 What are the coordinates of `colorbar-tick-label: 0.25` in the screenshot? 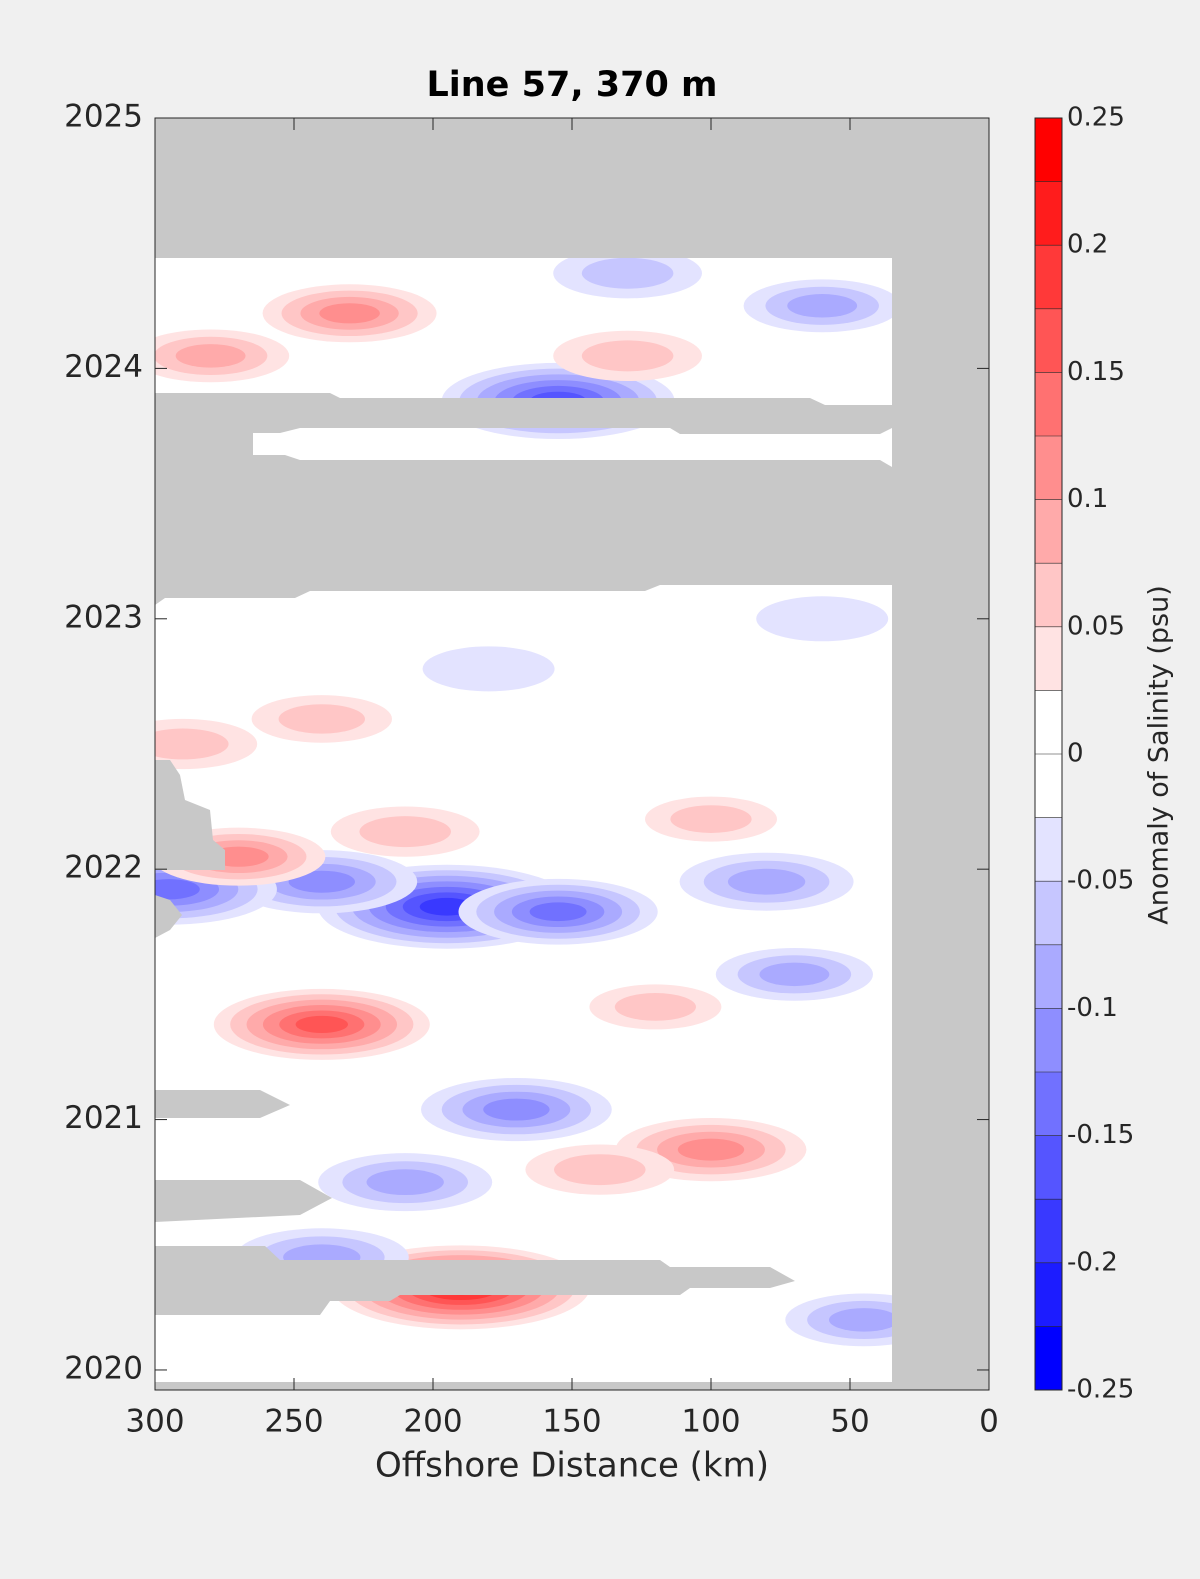 It's located at (1096, 118).